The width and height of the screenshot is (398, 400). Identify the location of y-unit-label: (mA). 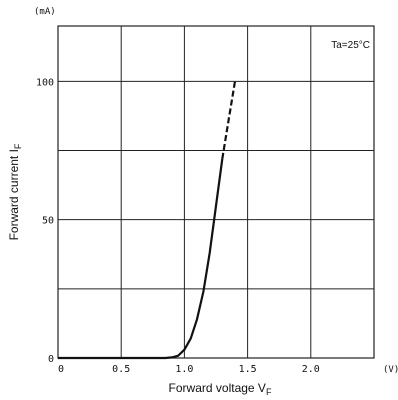
(45, 12).